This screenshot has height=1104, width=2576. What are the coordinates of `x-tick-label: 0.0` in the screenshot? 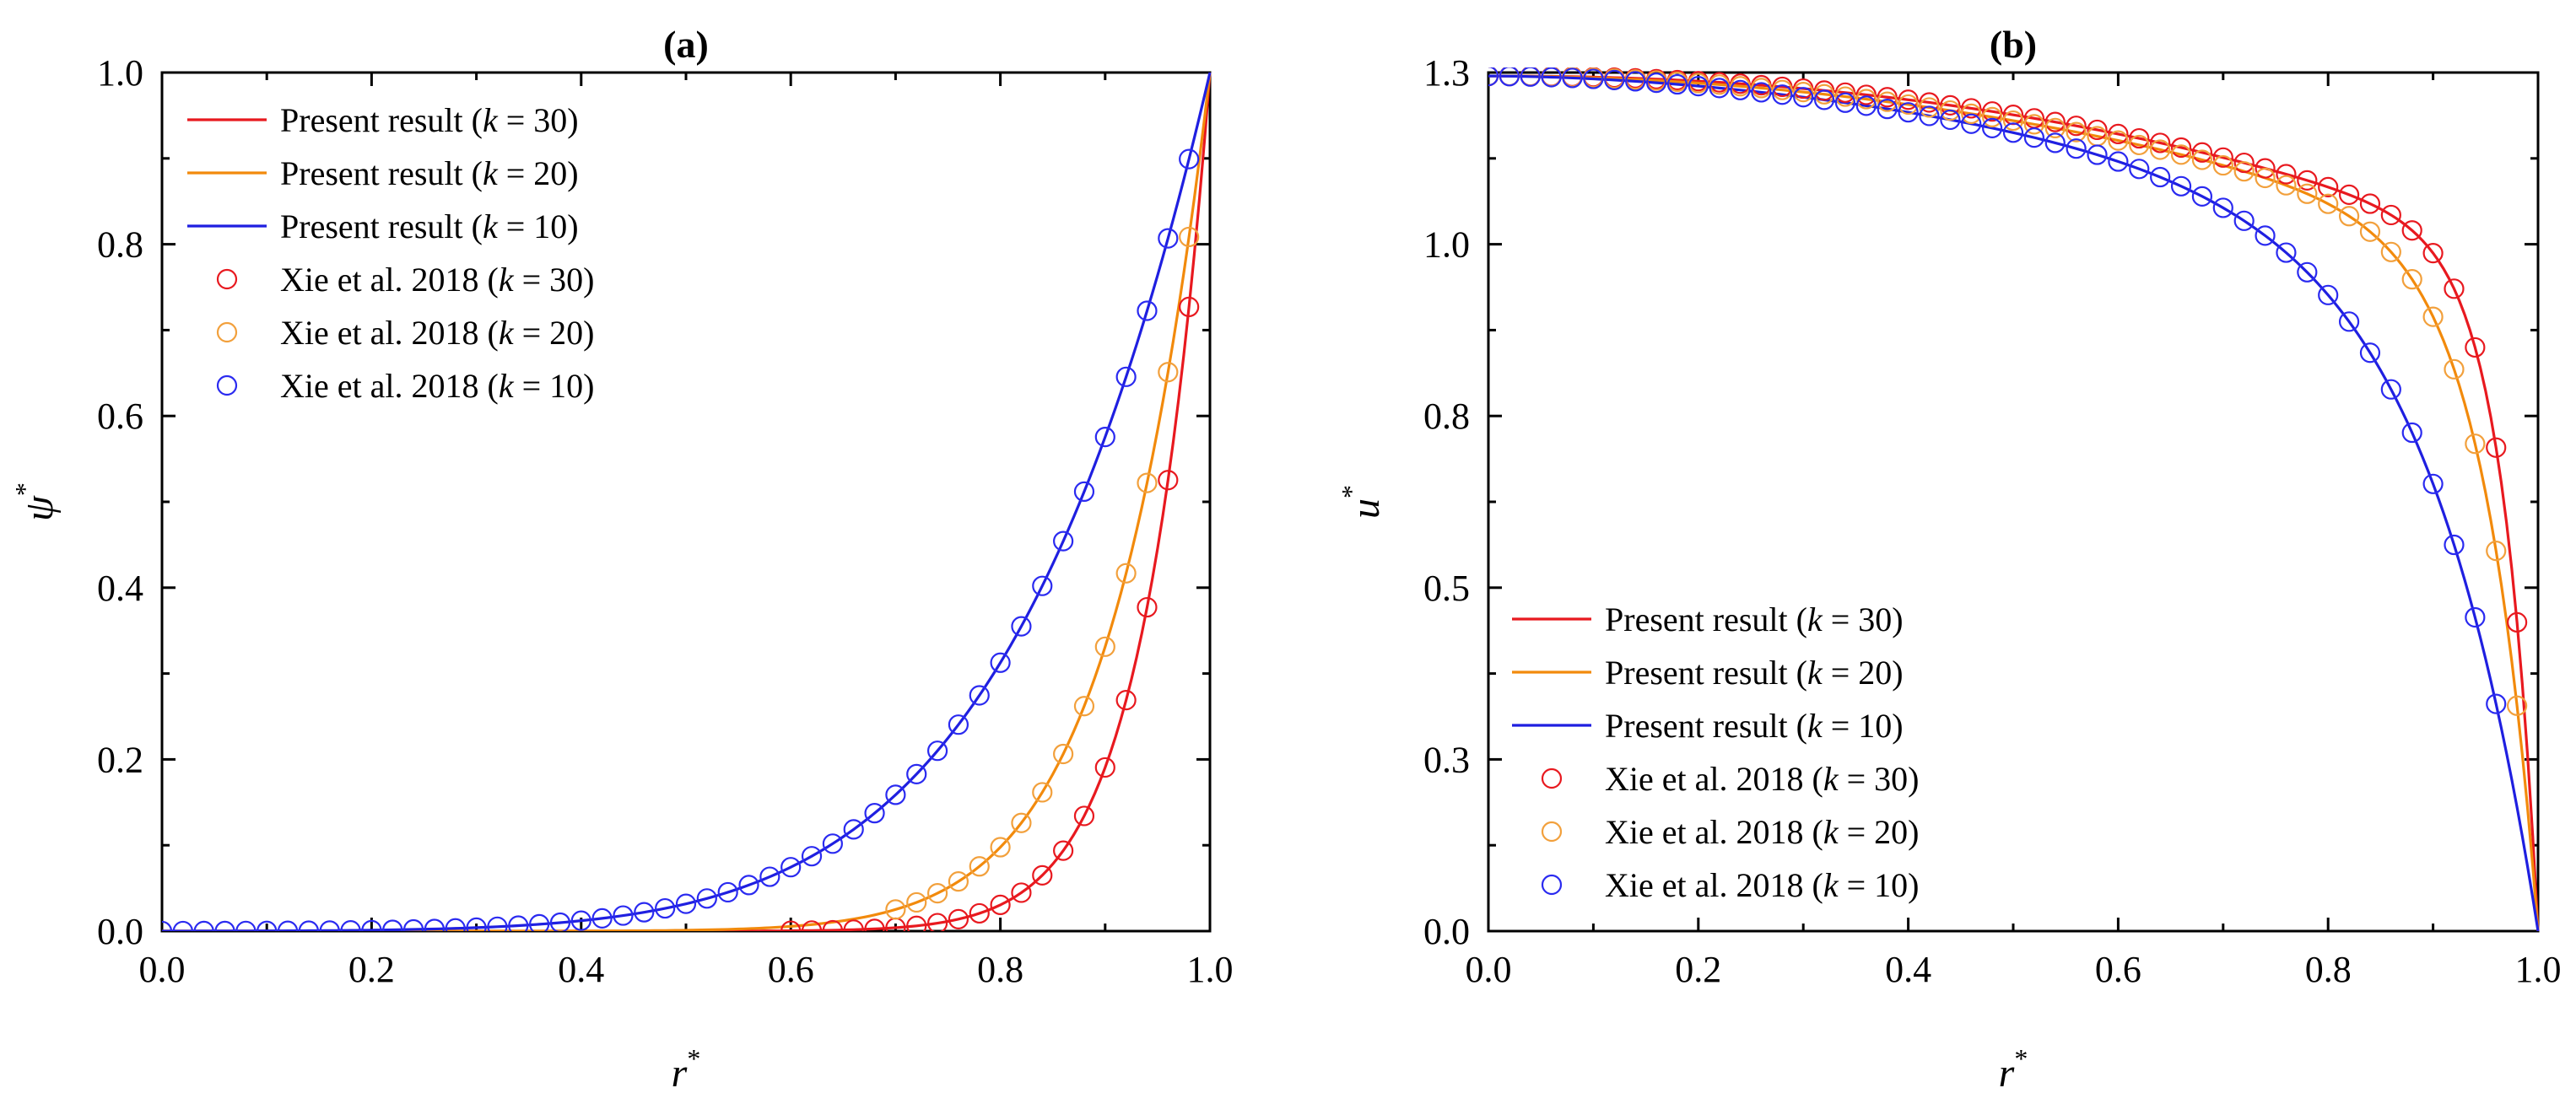 It's located at (1489, 970).